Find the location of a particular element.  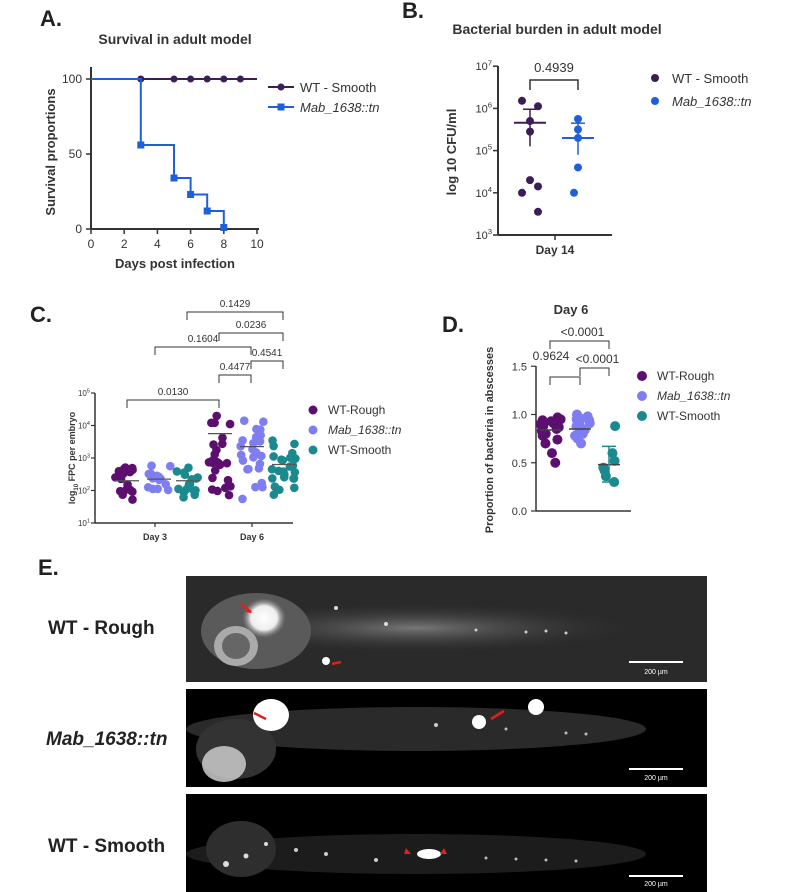

legend-b-wt-smooth: WT - Smooth is located at coordinates (710, 78).